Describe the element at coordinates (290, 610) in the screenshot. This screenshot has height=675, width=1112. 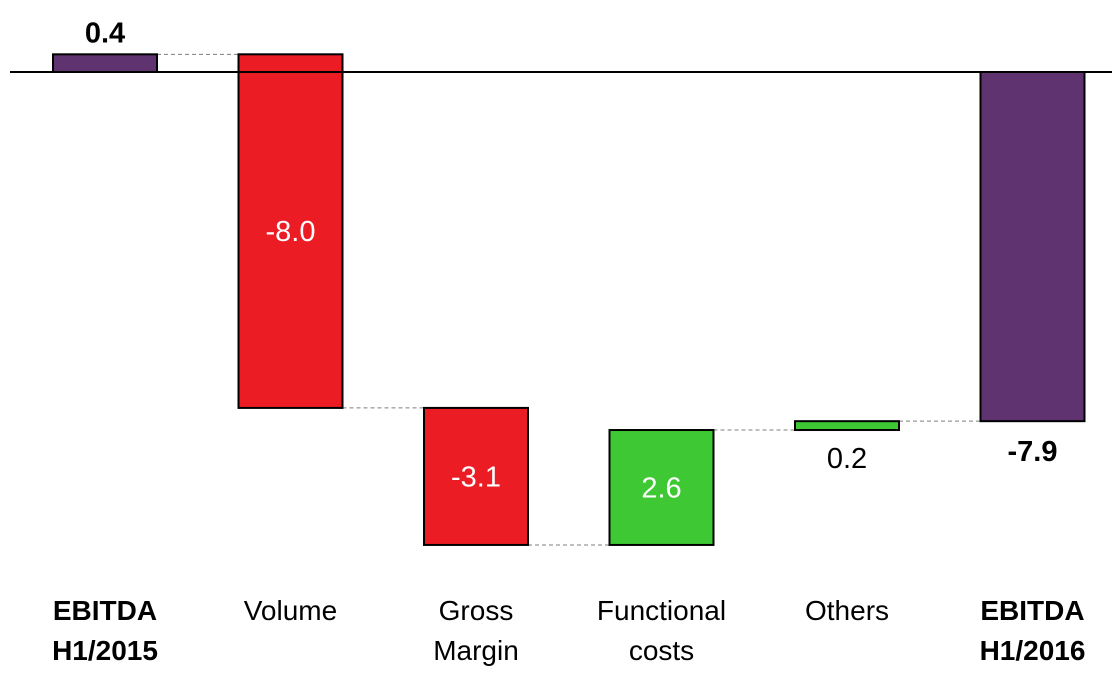
I see `category-label-1: Volume` at that location.